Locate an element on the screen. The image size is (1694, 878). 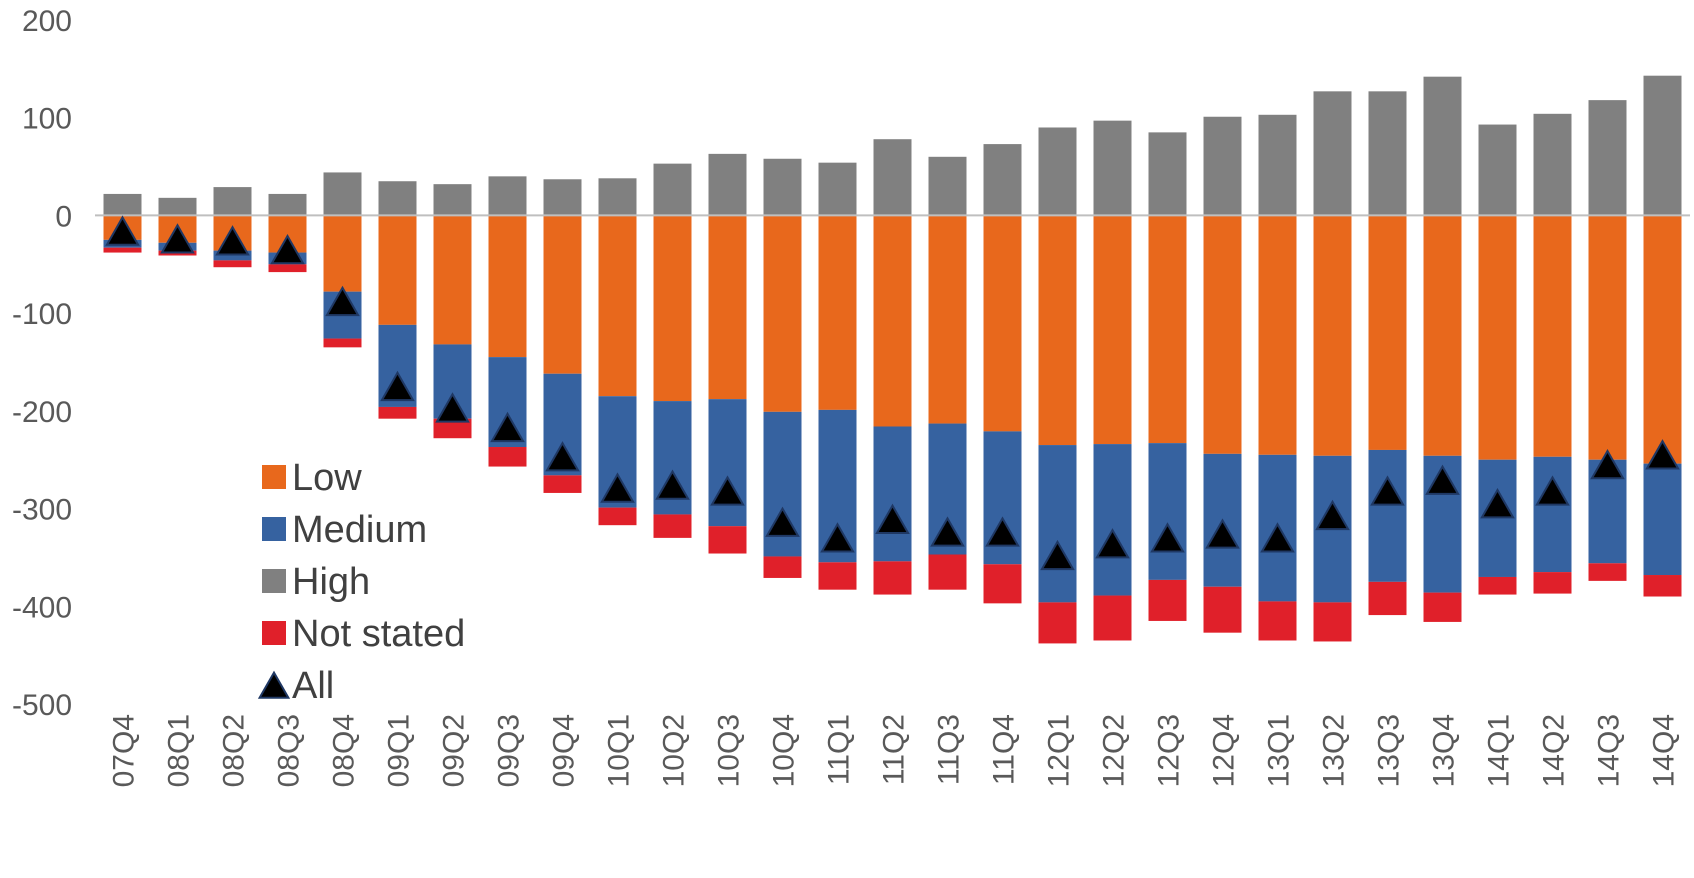
legend-swatch-high is located at coordinates (274, 581).